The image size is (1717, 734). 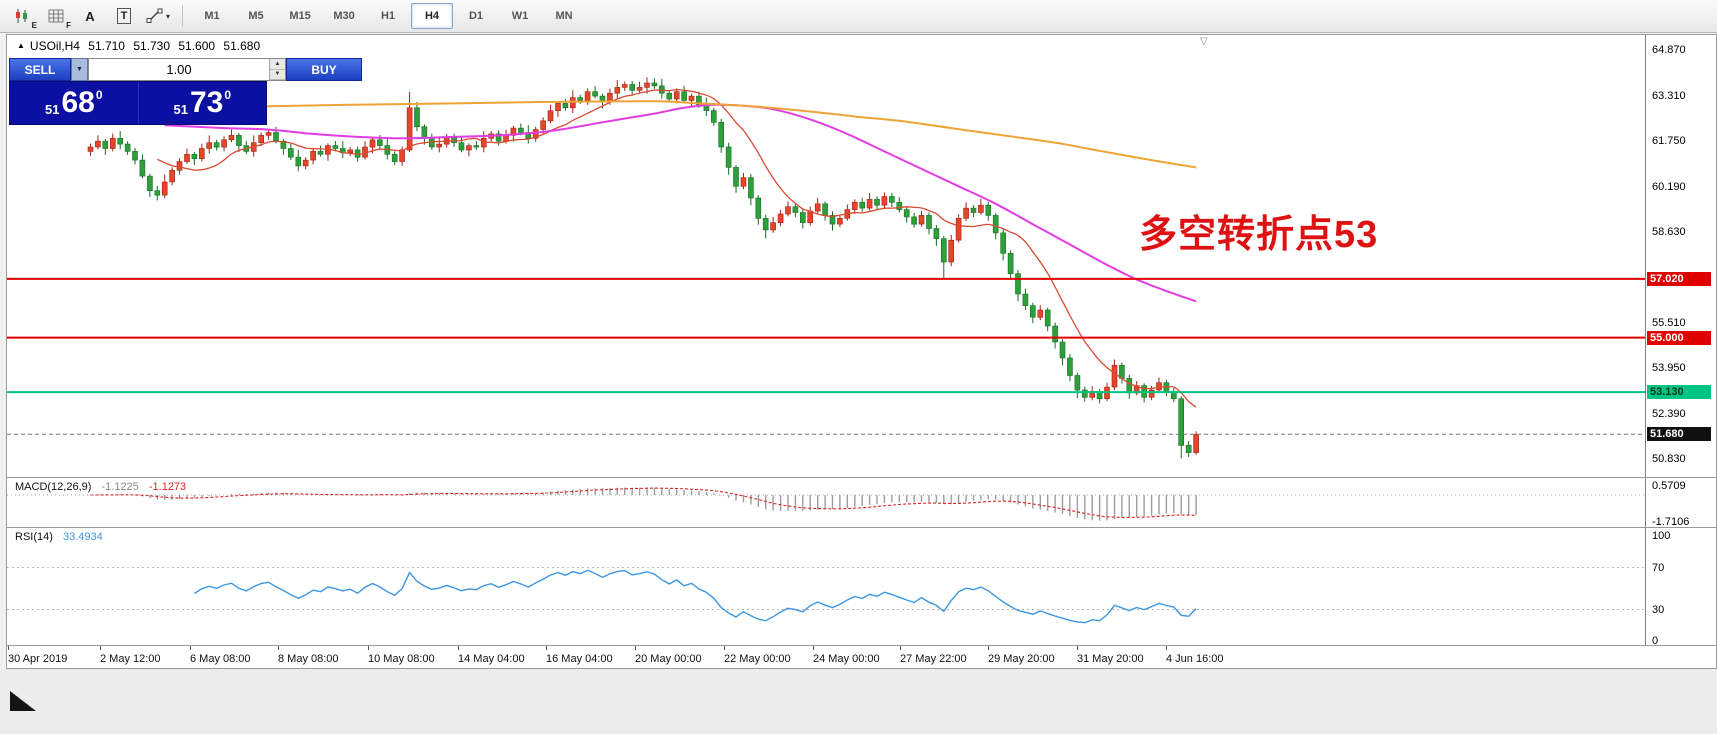 What do you see at coordinates (1669, 95) in the screenshot?
I see `price-tick-label: 63.310` at bounding box center [1669, 95].